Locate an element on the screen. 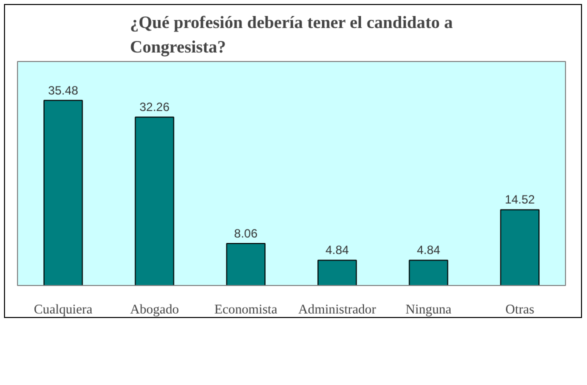 This screenshot has height=385, width=587. x-tick-label: Otras is located at coordinates (519, 309).